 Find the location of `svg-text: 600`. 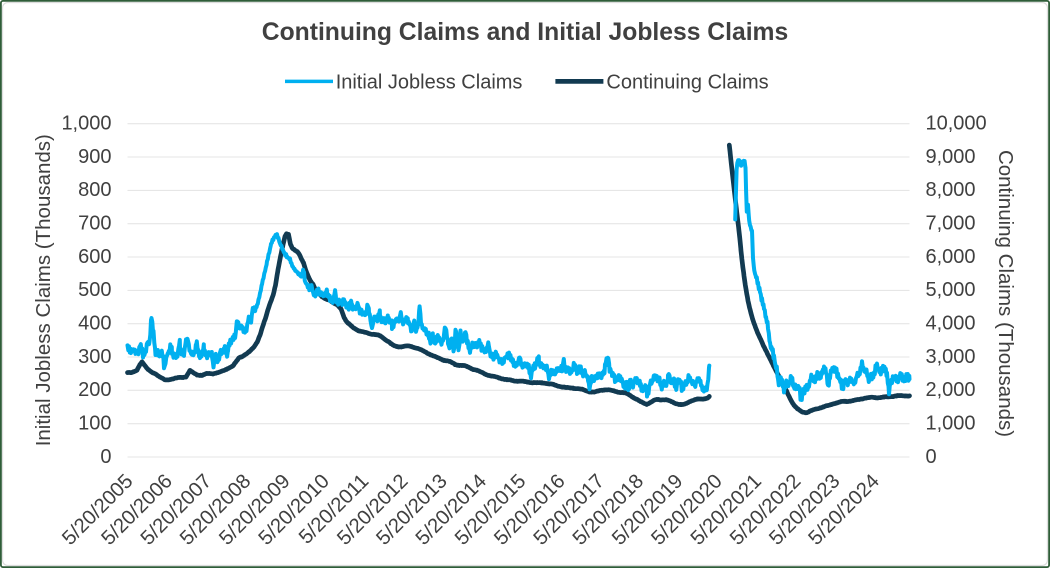

svg-text: 600 is located at coordinates (94, 257).